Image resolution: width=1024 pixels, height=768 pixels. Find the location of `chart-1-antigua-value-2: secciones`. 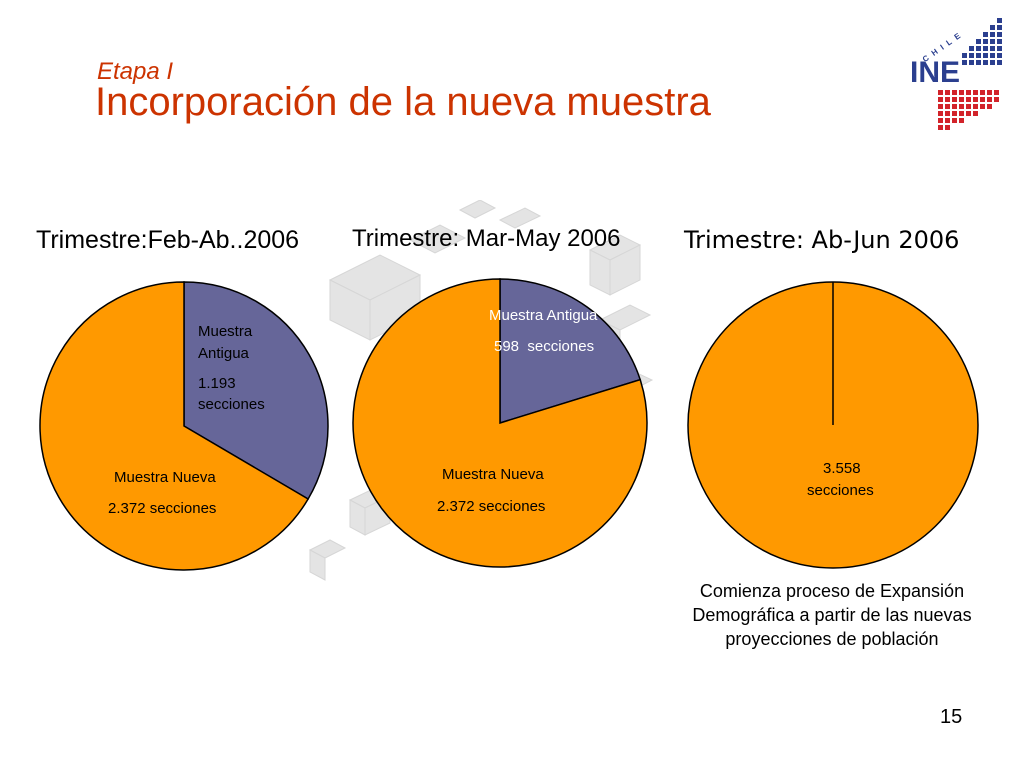

chart-1-antigua-value-2: secciones is located at coordinates (231, 404).